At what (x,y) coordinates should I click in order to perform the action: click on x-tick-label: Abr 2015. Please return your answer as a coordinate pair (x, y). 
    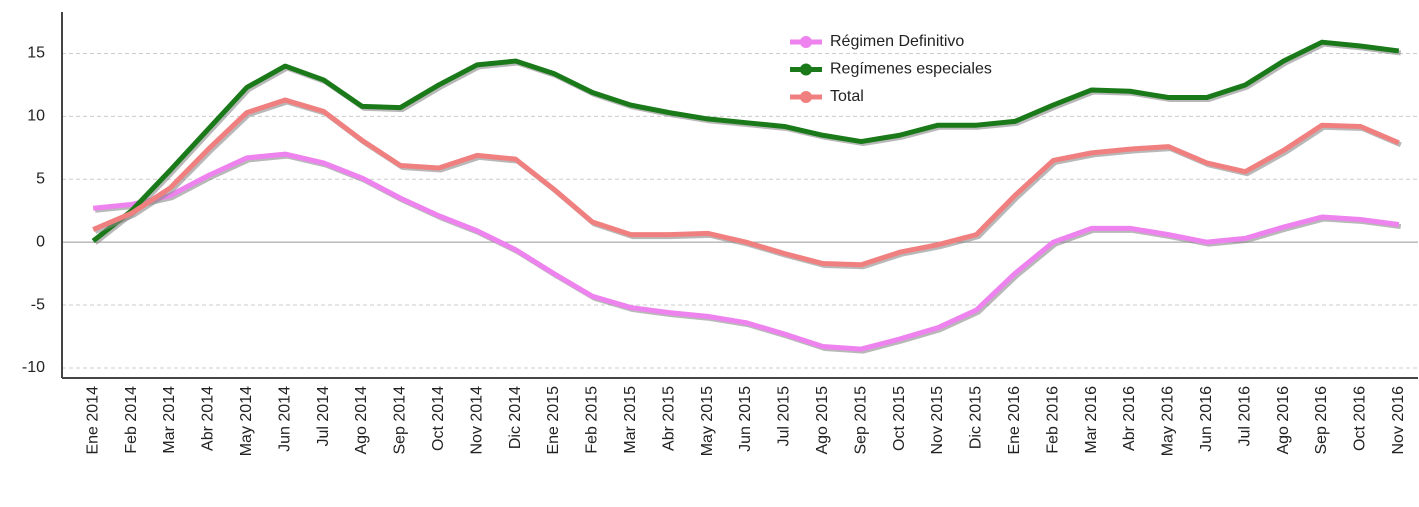
    Looking at the image, I should click on (668, 418).